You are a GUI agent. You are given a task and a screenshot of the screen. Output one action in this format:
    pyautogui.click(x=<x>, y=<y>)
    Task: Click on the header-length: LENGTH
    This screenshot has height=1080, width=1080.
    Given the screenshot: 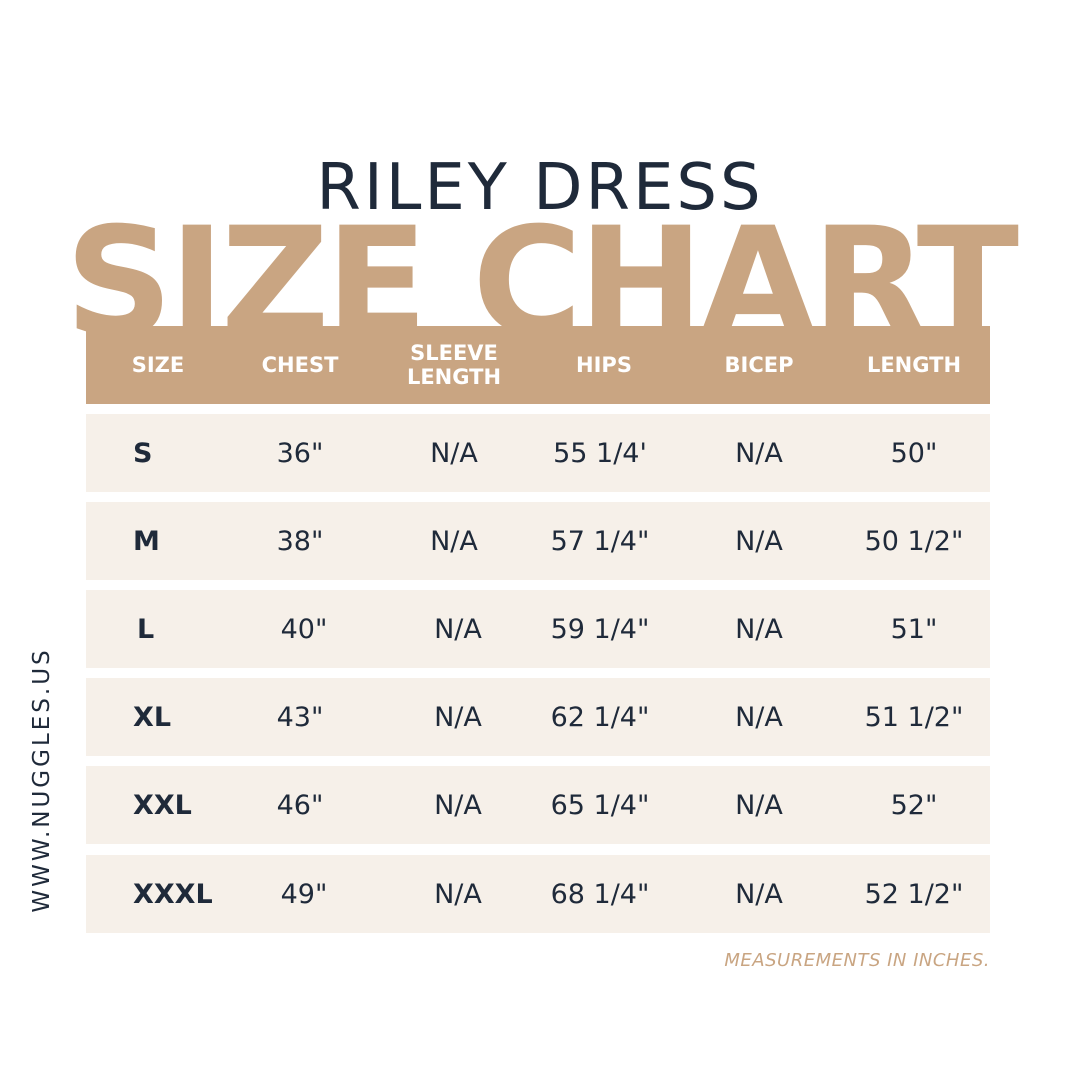 What is the action you would take?
    pyautogui.click(x=914, y=365)
    